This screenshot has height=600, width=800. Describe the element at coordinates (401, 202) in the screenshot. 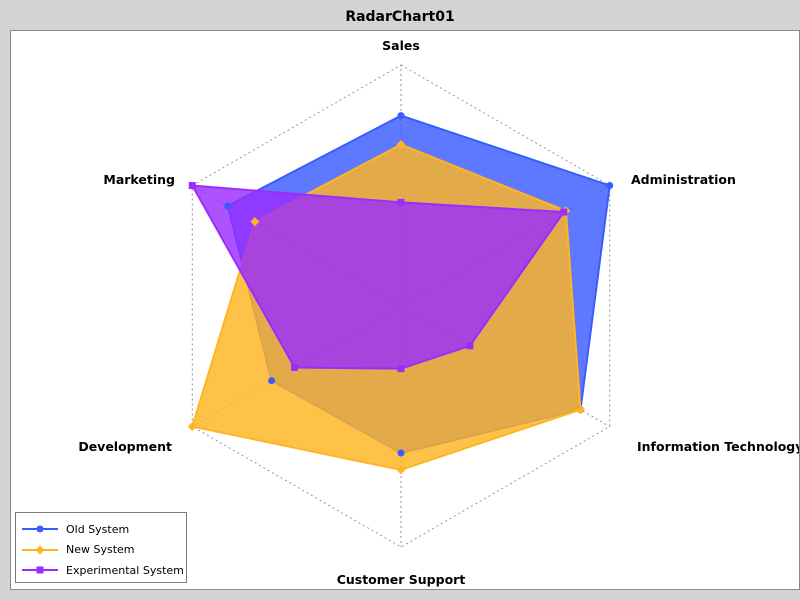

I see `data-point-experimental-system-sales` at that location.